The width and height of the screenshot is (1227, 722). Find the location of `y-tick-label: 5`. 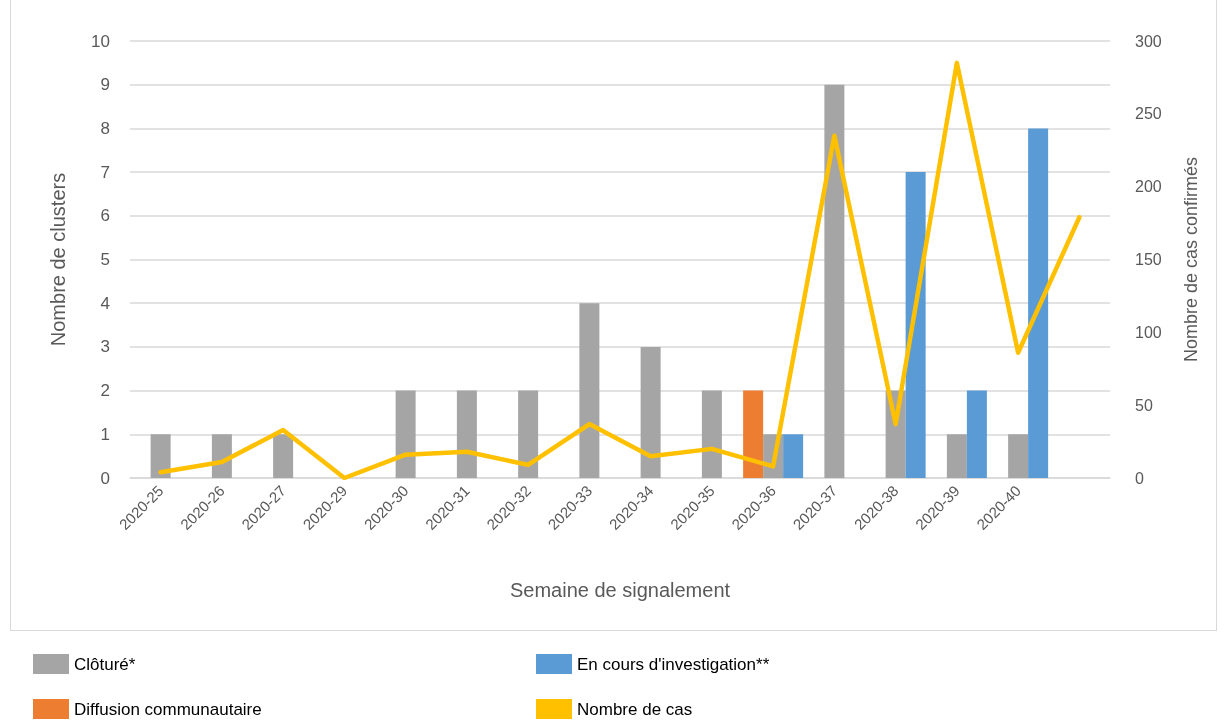

y-tick-label: 5 is located at coordinates (105, 259).